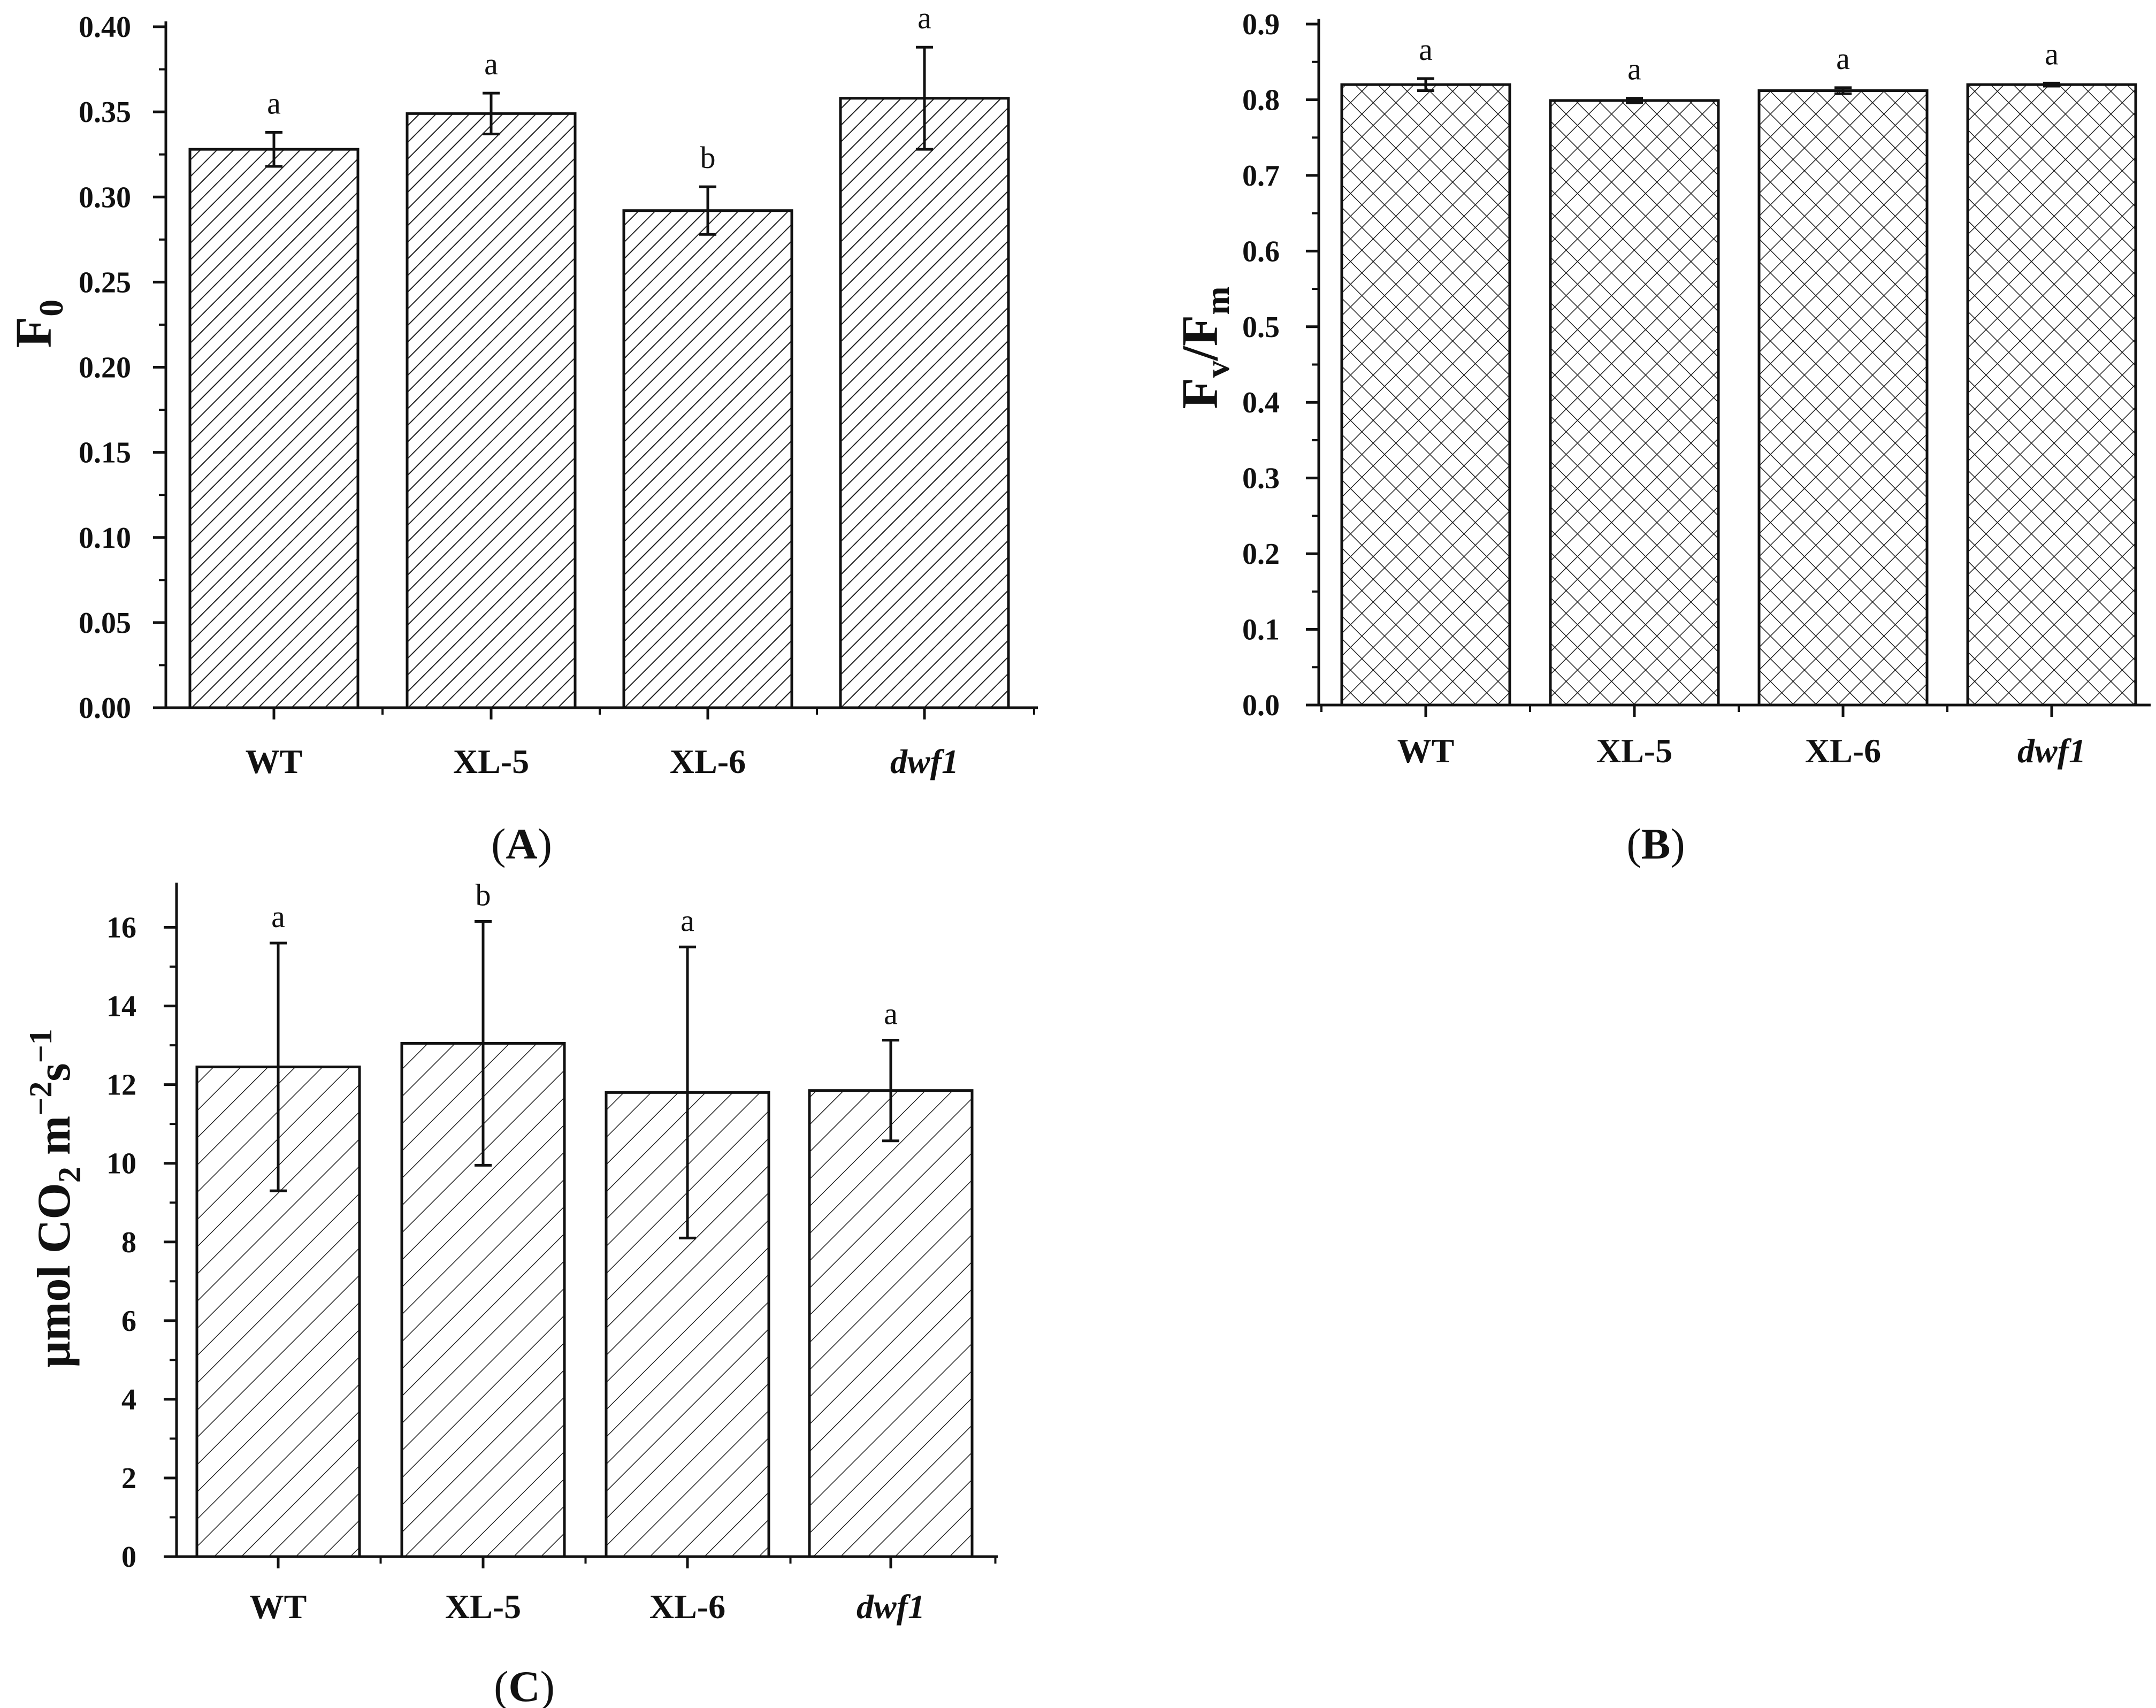 This screenshot has height=1708, width=2156. What do you see at coordinates (121, 1085) in the screenshot?
I see `y-tick-label-c: 12` at bounding box center [121, 1085].